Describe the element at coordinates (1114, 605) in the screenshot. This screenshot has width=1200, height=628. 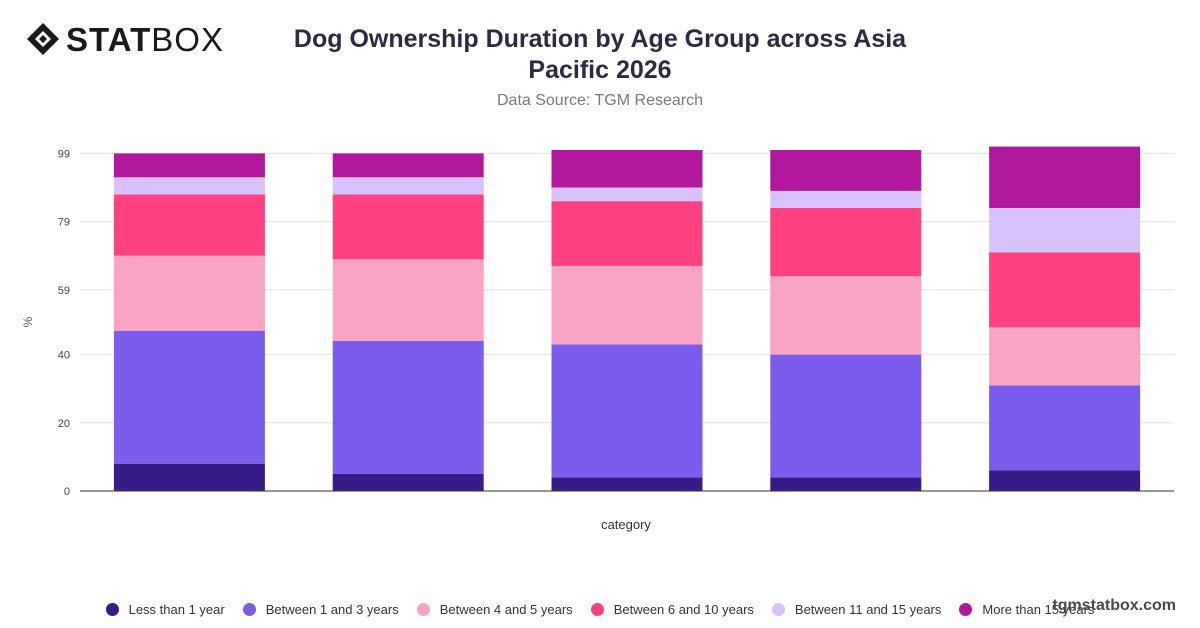
I see `watermark: tgmstatbox.com` at that location.